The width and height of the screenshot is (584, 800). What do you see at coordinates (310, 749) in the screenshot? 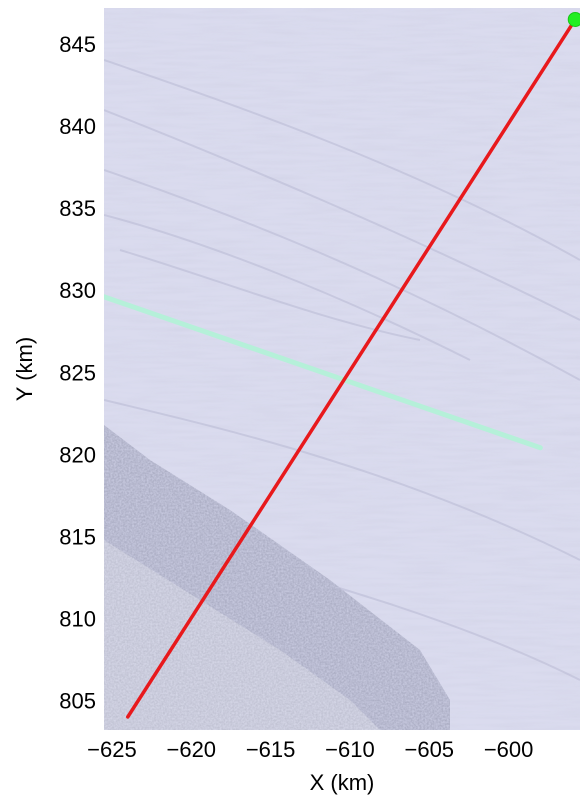
I see `x-axis: −625 −620 −615 −610 −605 −600` at bounding box center [310, 749].